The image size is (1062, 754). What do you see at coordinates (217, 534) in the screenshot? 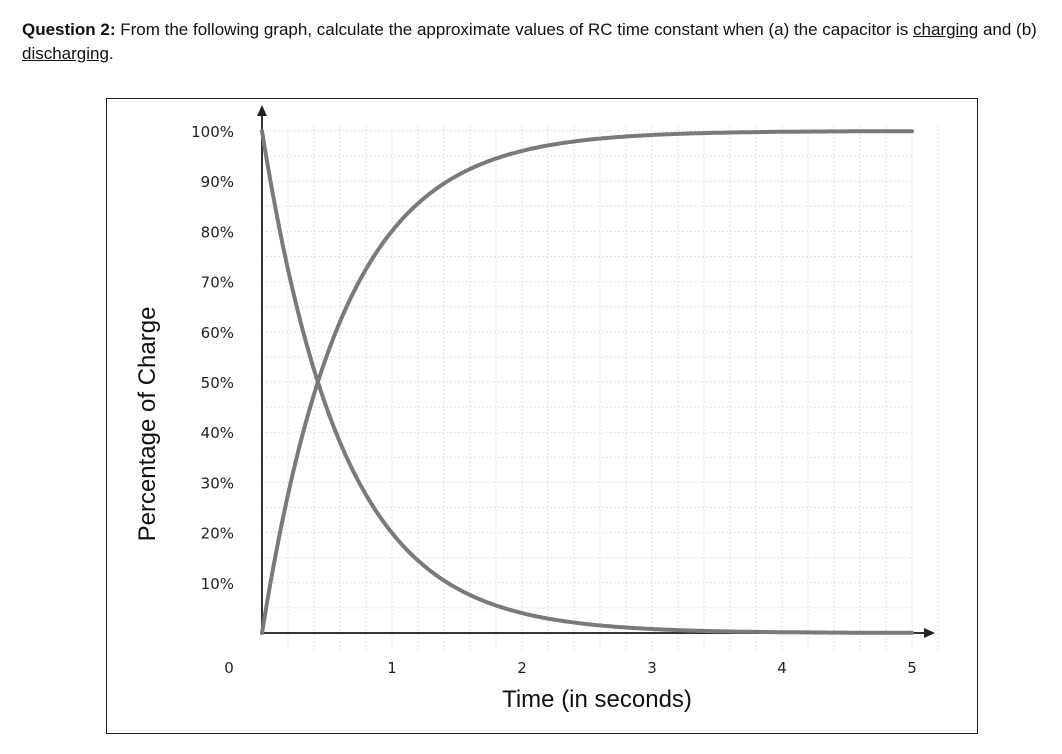
I see `y-tick-label: 20%` at bounding box center [217, 534].